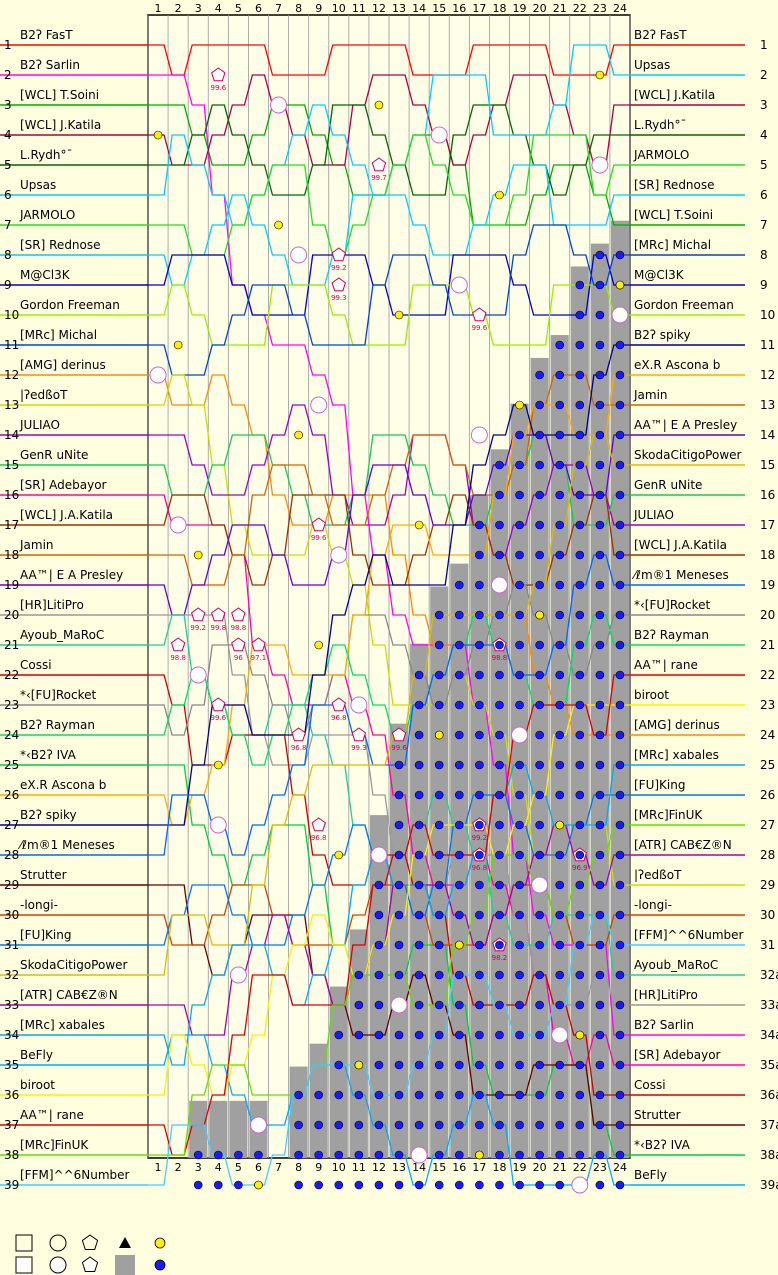 The width and height of the screenshot is (778, 1275). Describe the element at coordinates (54, 455) in the screenshot. I see `left-driver-name: GenR uNite` at that location.